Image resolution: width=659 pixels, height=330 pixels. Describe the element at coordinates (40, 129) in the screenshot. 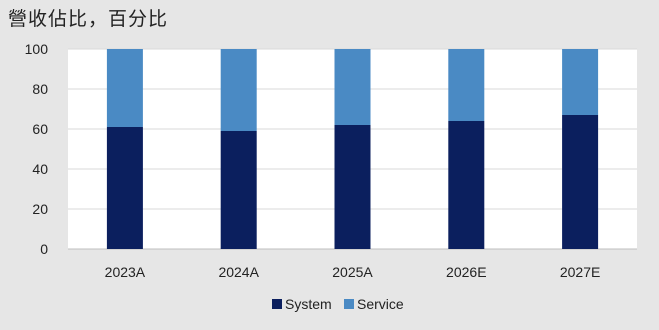

I see `y-tick-label: 60` at that location.